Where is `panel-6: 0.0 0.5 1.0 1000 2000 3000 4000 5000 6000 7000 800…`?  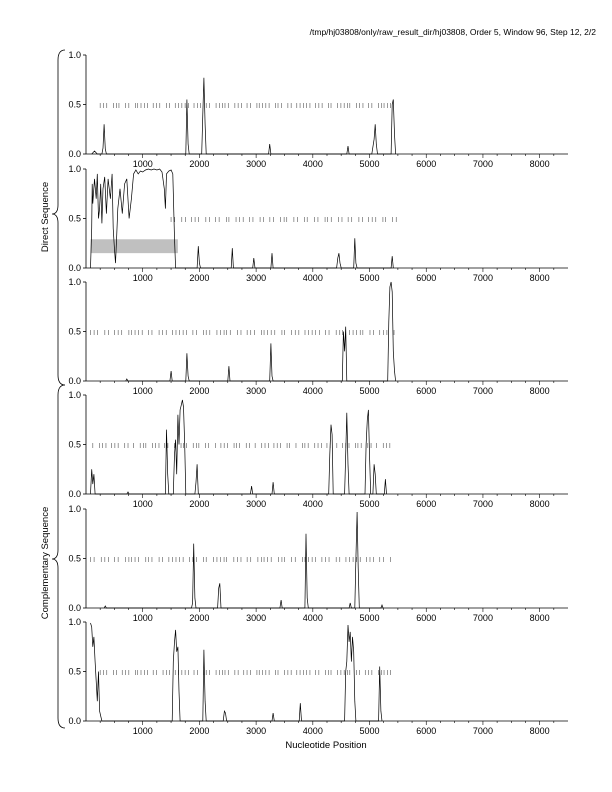
panel-6: 0.0 0.5 1.0 1000 2000 3000 4000 5000 6000 7000 800… is located at coordinates (318, 676).